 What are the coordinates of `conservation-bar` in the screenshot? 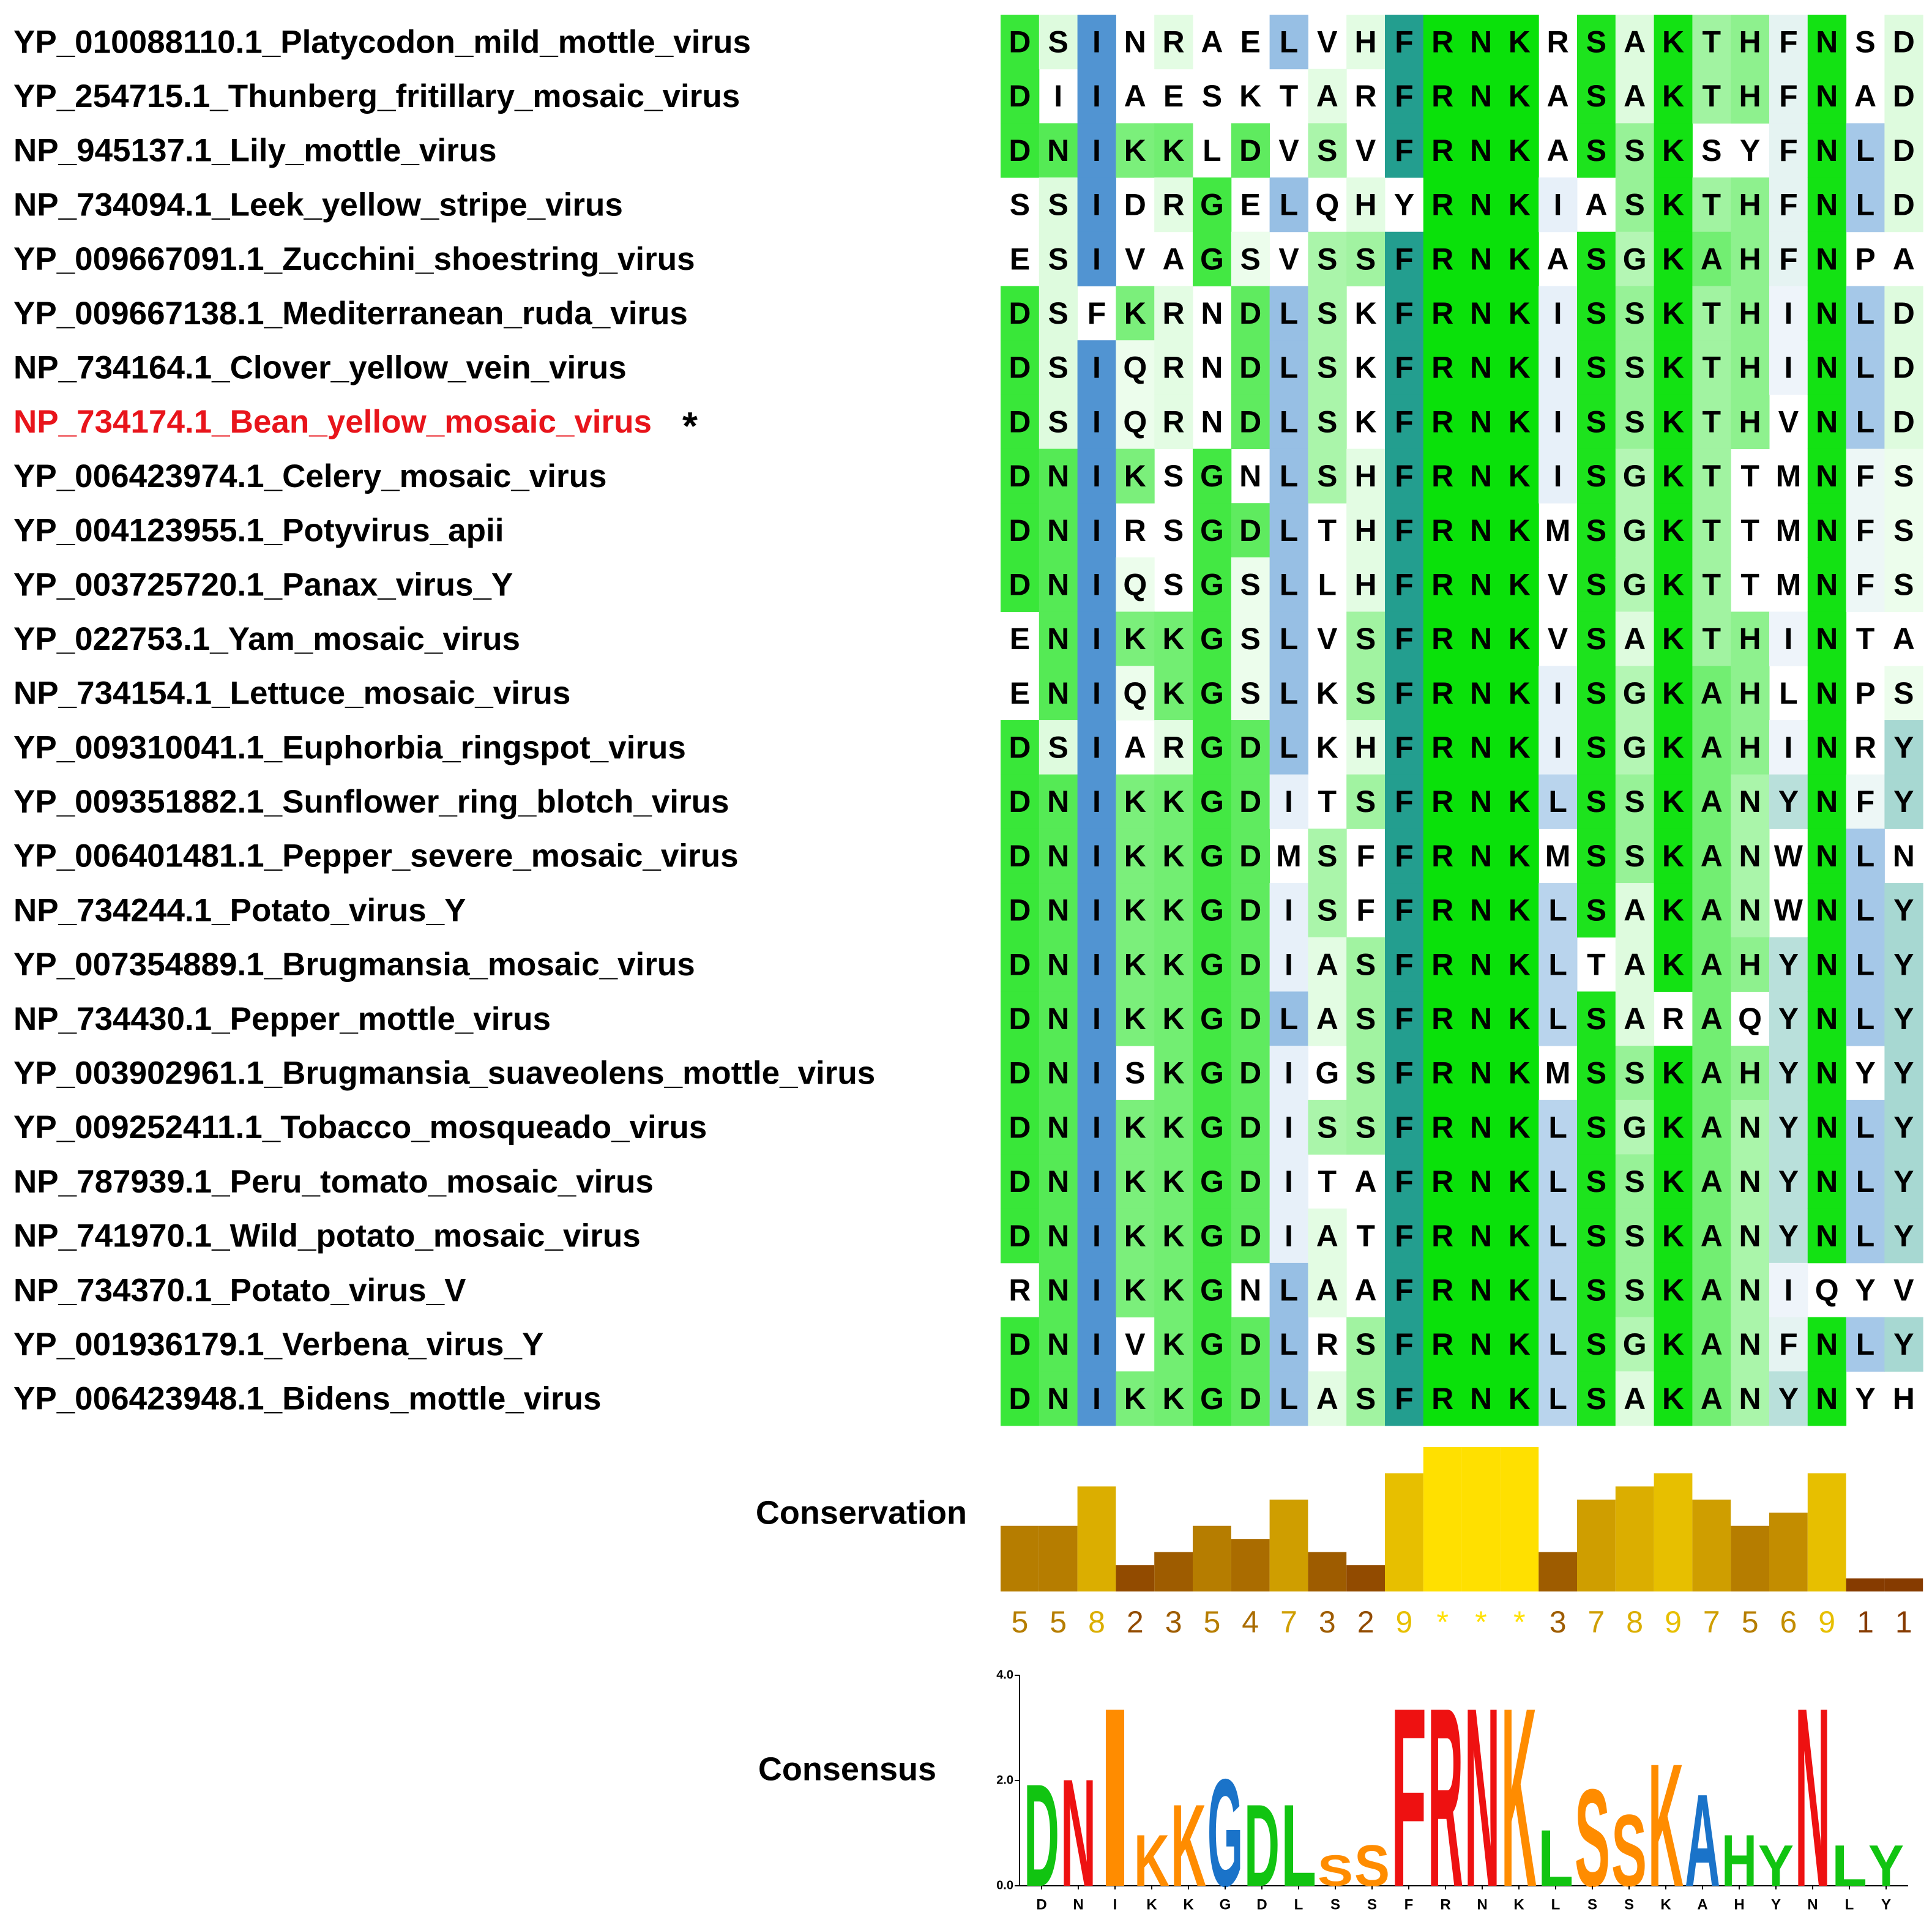 It's located at (1404, 1532).